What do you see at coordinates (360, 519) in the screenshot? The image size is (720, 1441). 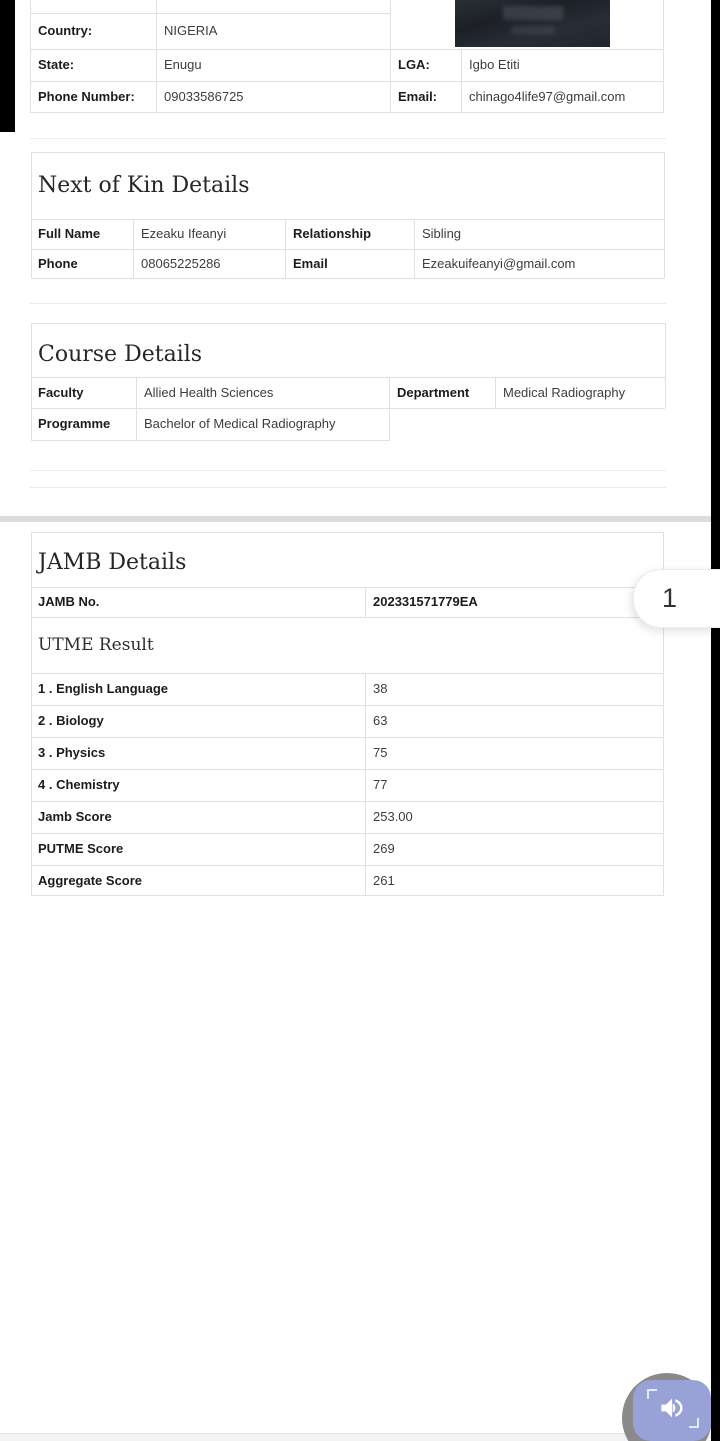 I see `page-break-band` at bounding box center [360, 519].